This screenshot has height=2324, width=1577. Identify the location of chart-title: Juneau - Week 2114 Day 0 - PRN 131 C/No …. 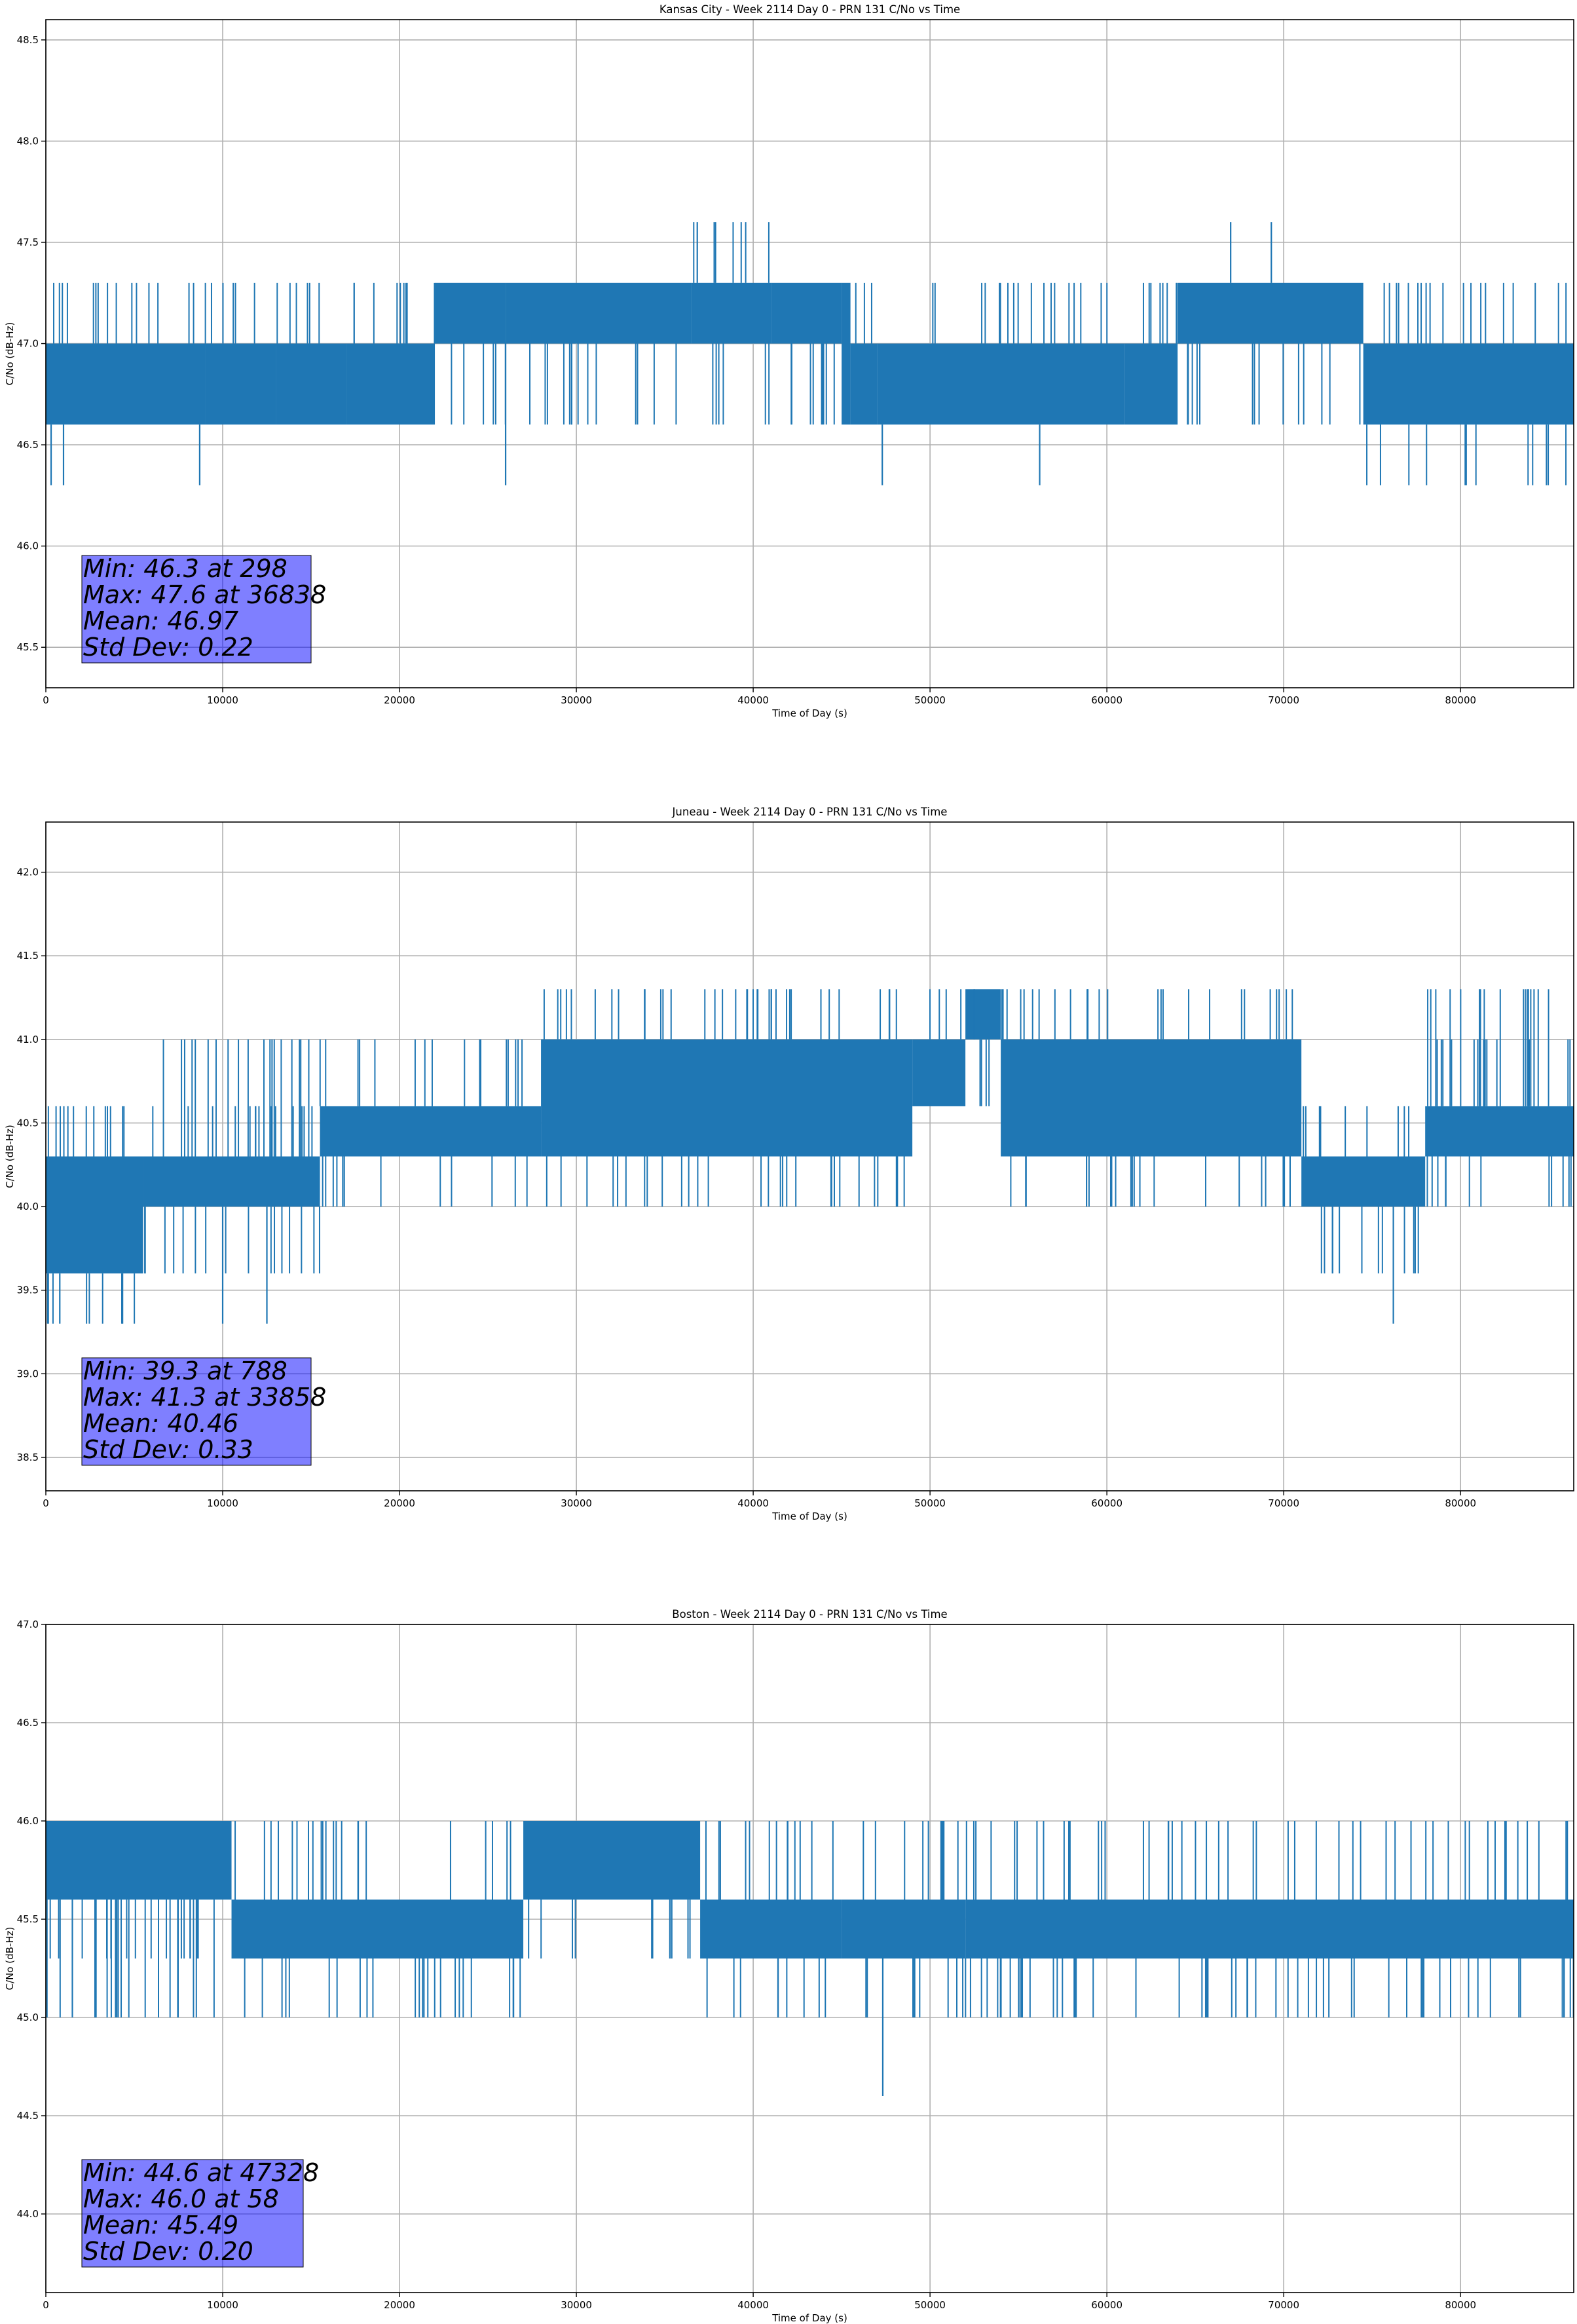
(810, 812).